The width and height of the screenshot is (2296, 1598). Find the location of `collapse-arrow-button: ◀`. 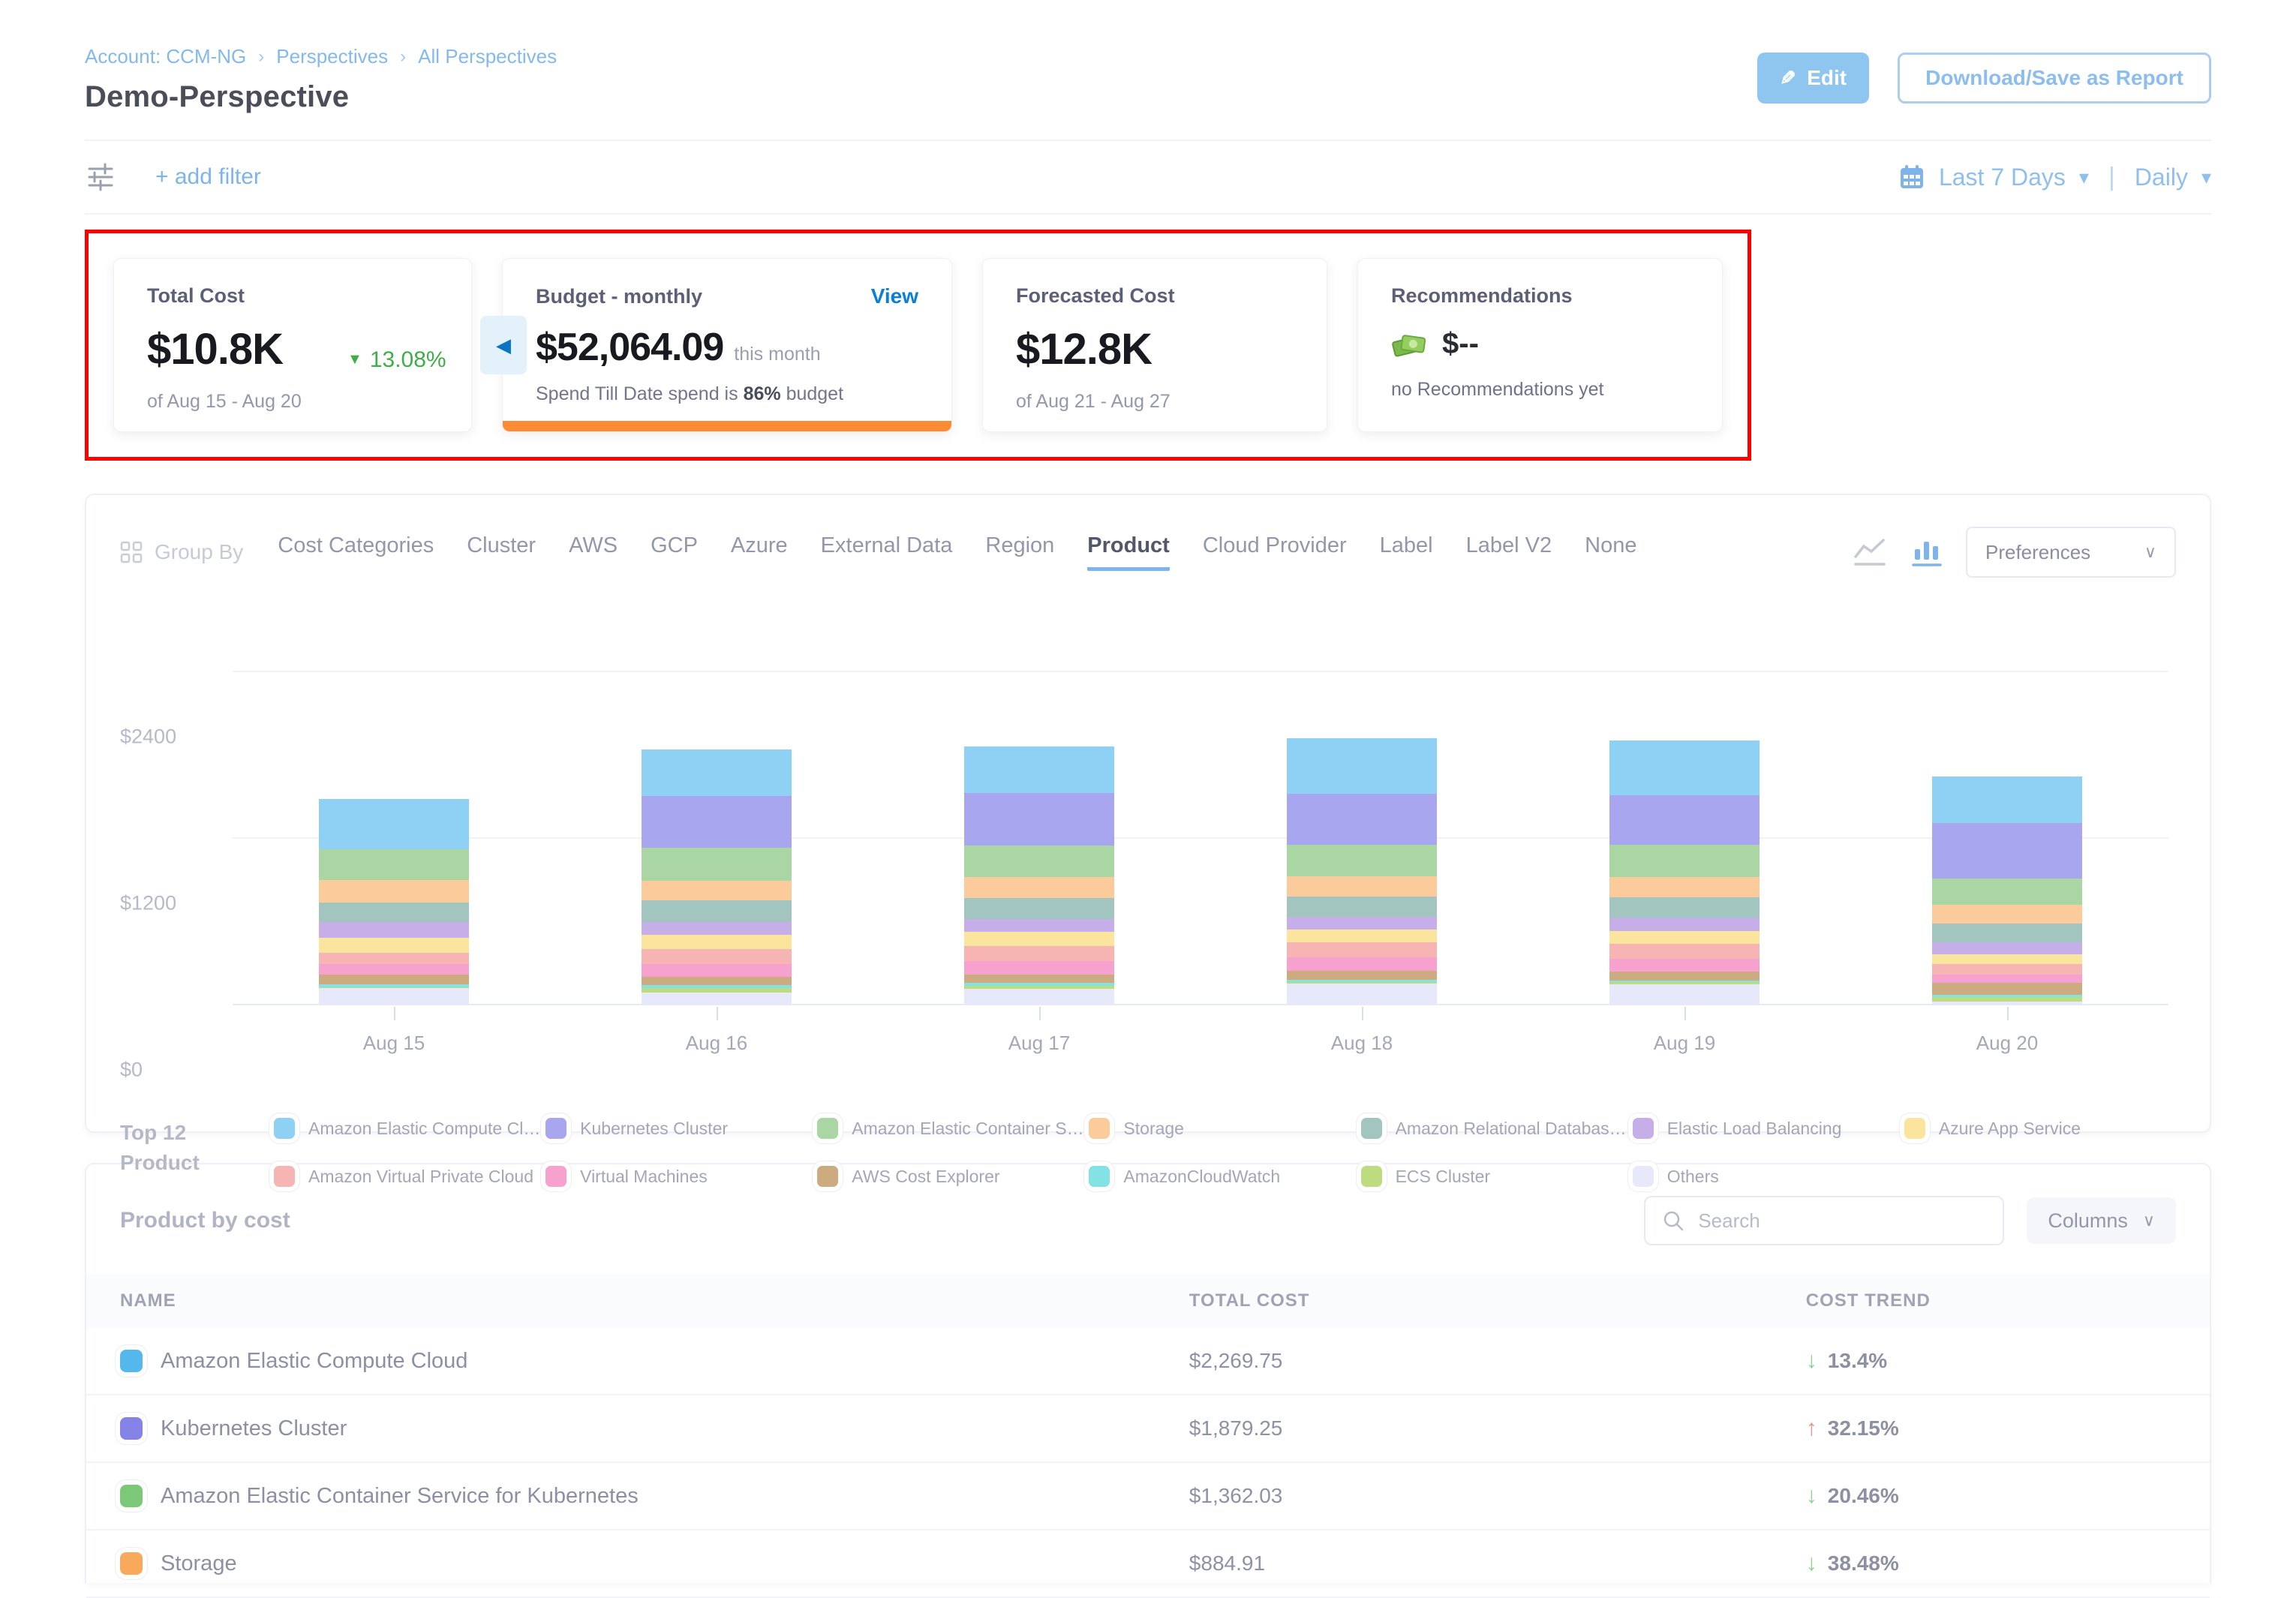

collapse-arrow-button: ◀ is located at coordinates (503, 345).